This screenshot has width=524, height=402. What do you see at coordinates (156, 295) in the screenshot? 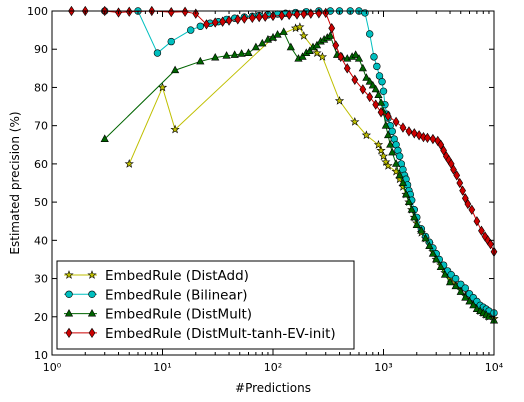
I see `legend-entry: EmbedRule (Bilinear)` at bounding box center [156, 295].